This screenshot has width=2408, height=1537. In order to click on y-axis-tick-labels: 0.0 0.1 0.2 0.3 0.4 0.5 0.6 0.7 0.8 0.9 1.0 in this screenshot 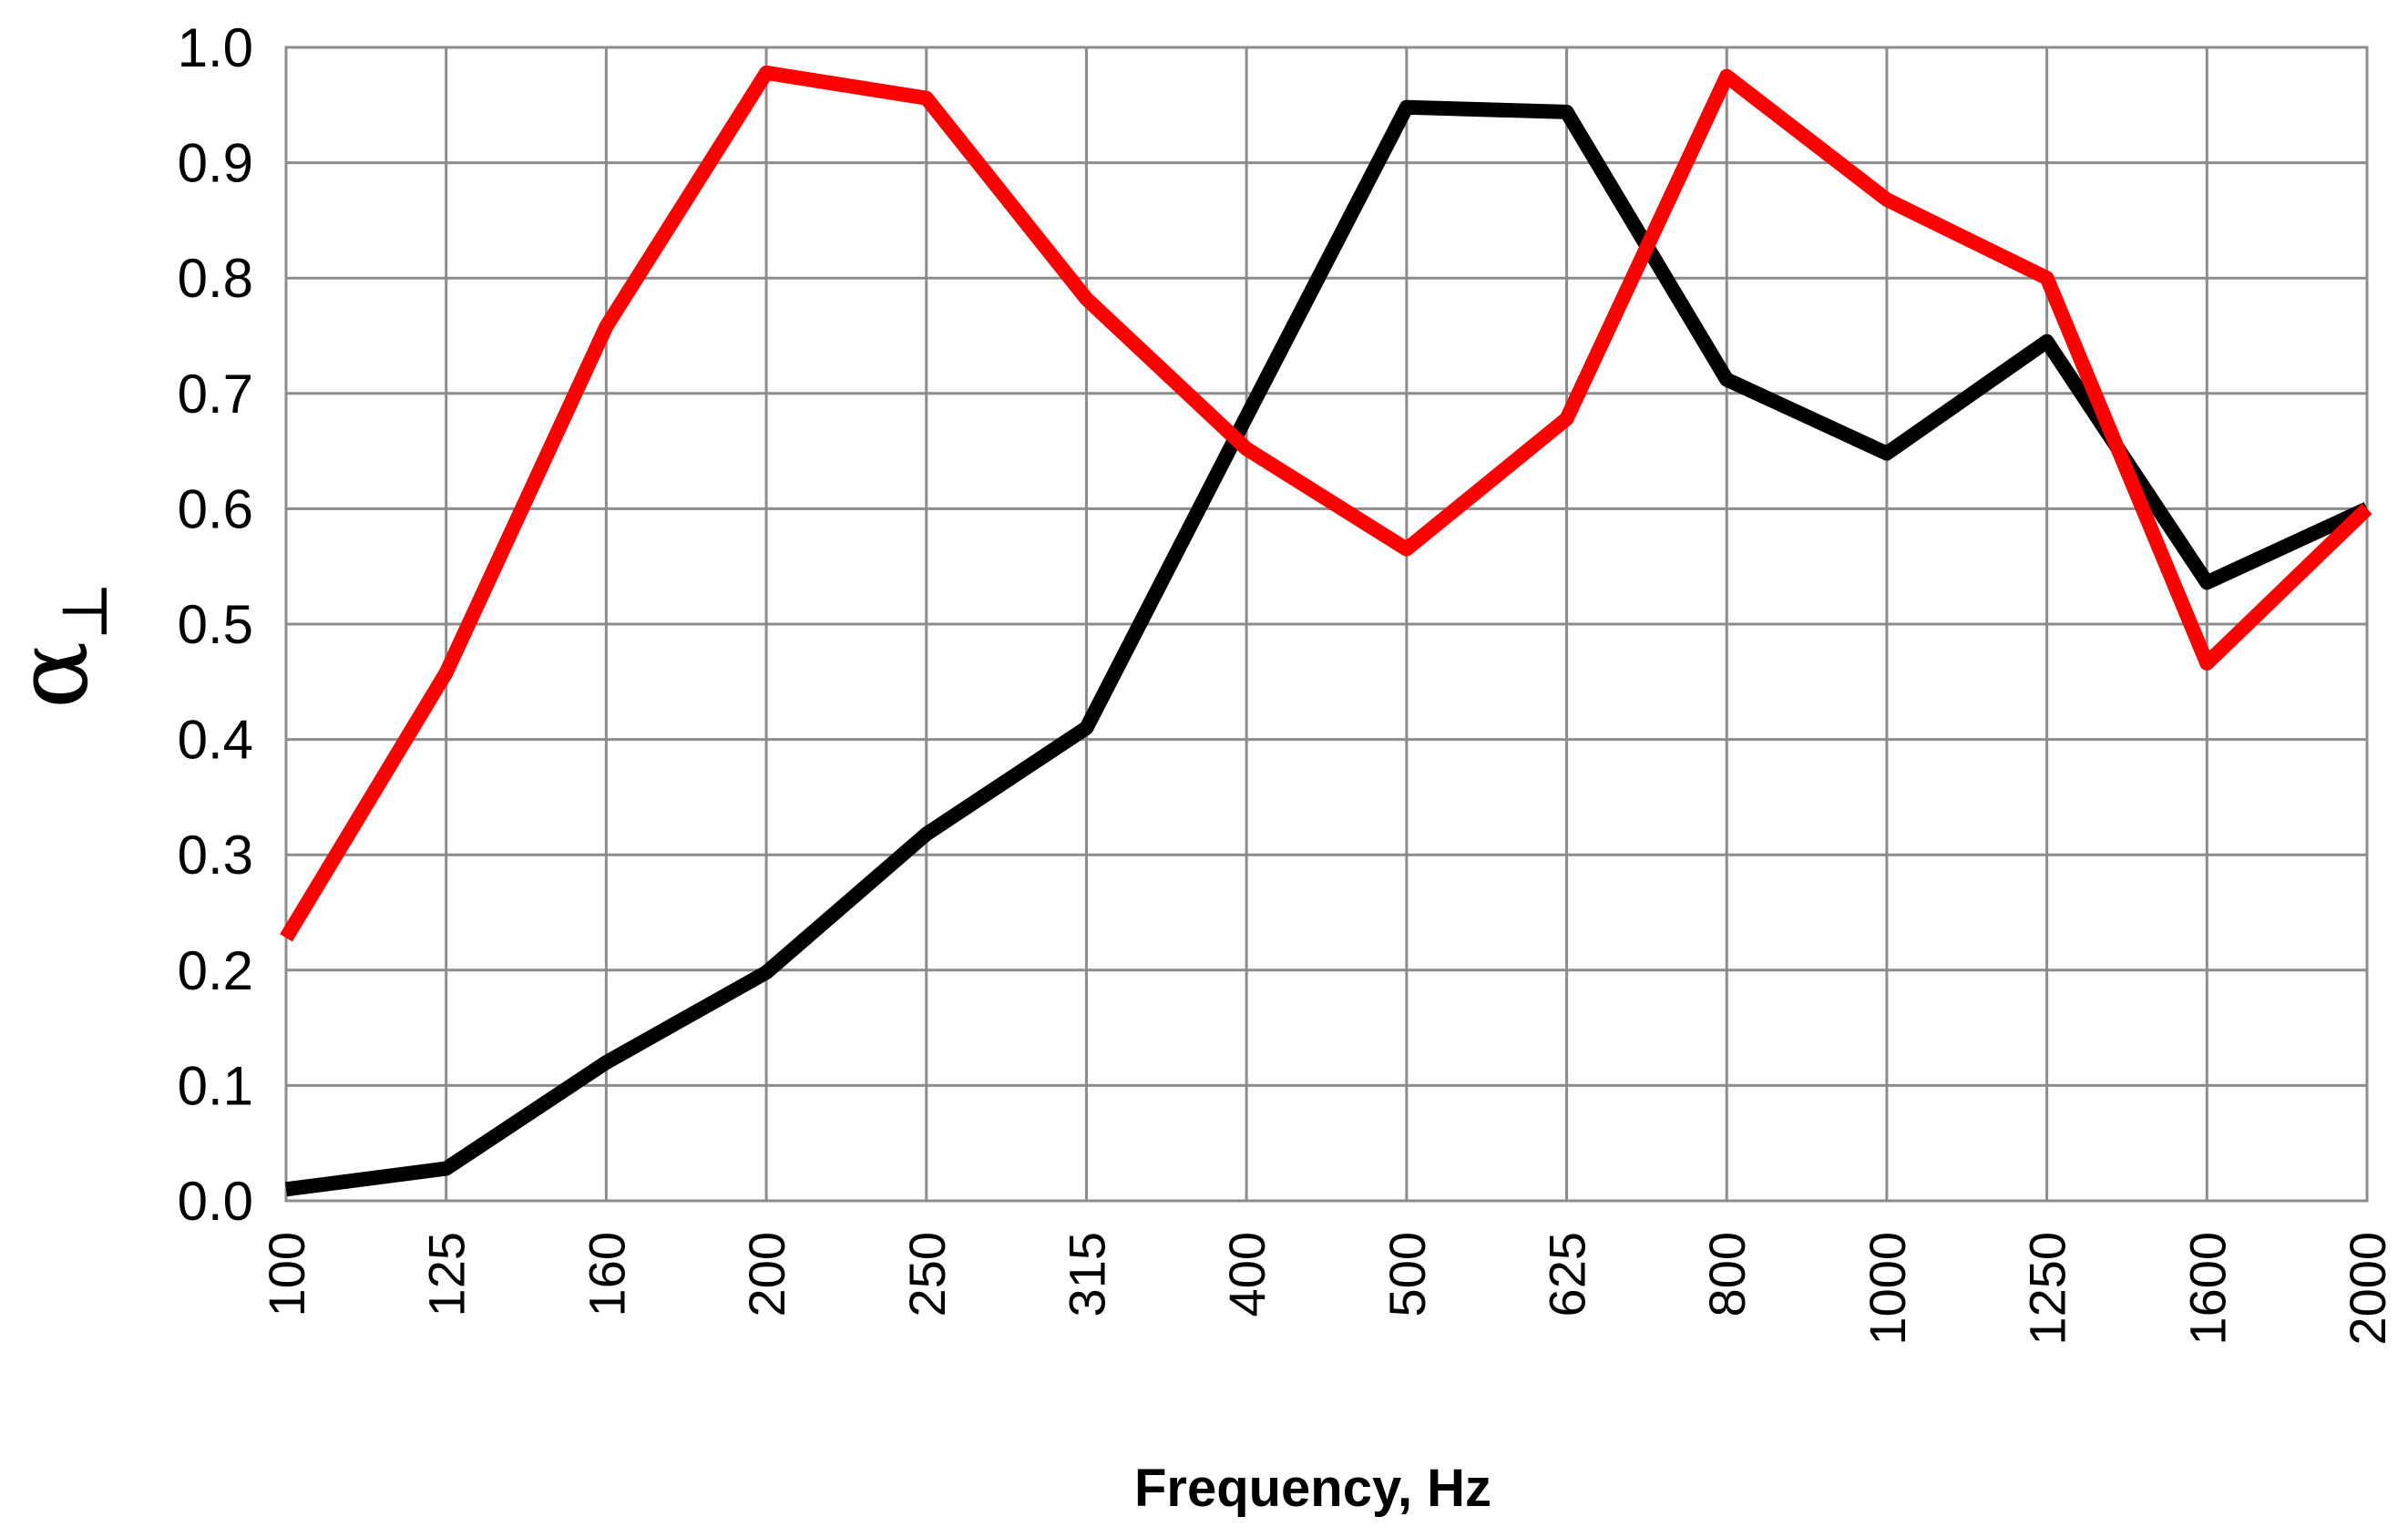, I will do `click(216, 624)`.